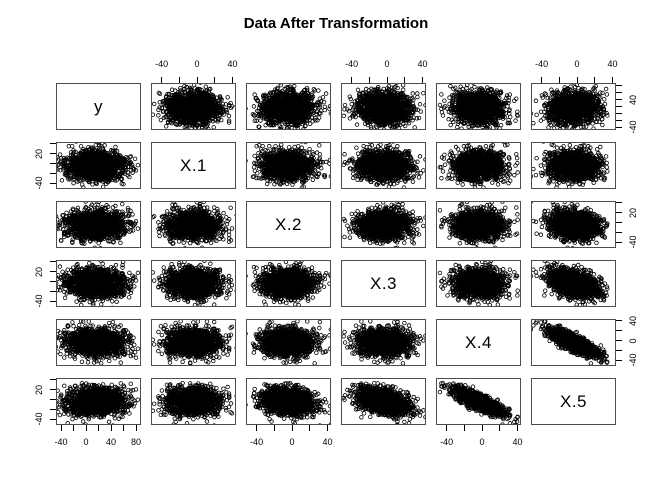 The width and height of the screenshot is (672, 480). I want to click on diagonal-label-x-4: X.4, so click(478, 342).